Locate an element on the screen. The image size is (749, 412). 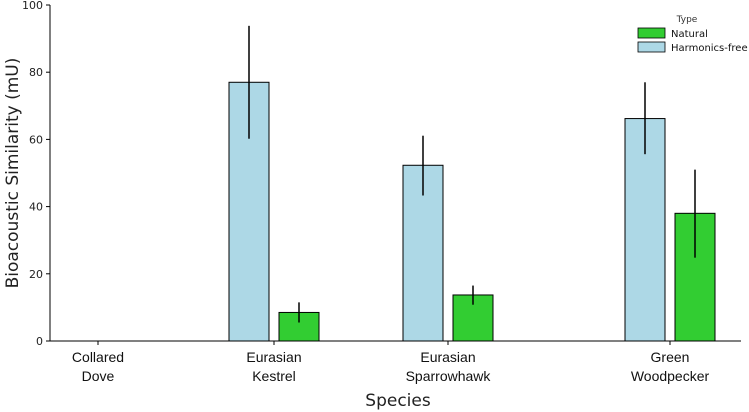
legend-label: Harmonics-free is located at coordinates (709, 48).